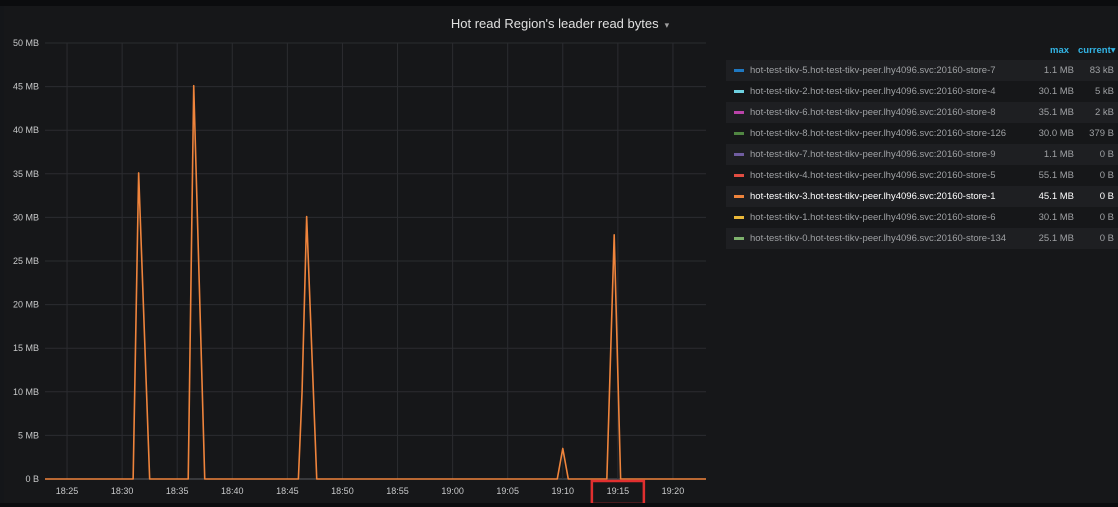 Image resolution: width=1118 pixels, height=507 pixels. Describe the element at coordinates (122, 491) in the screenshot. I see `x-tick-label: 18:30` at that location.